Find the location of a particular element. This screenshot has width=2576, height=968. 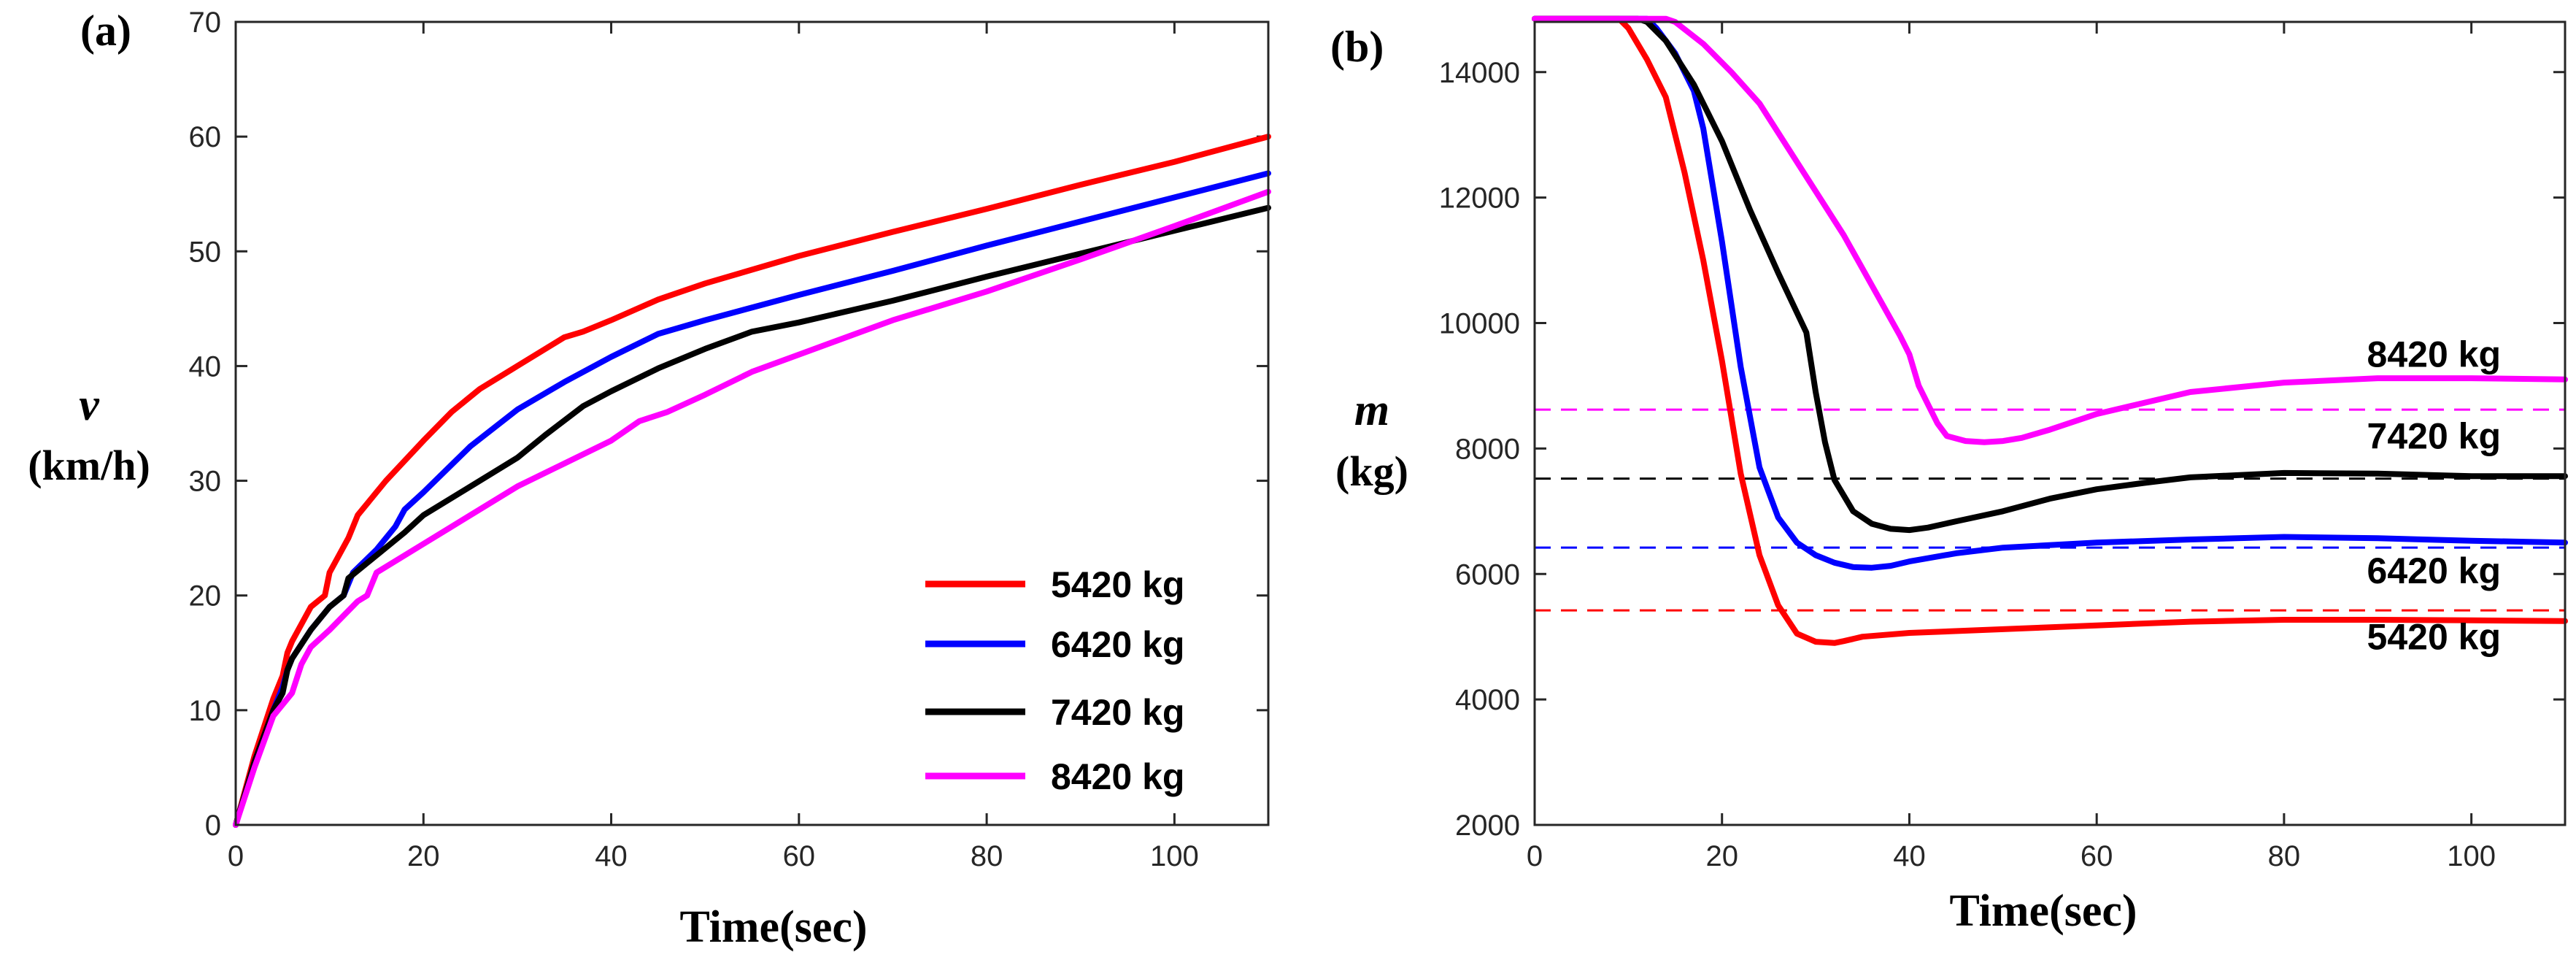

panel-a-legend: 5420 kg 6420 kg 7420 kg 8420 kg is located at coordinates (1054, 680).